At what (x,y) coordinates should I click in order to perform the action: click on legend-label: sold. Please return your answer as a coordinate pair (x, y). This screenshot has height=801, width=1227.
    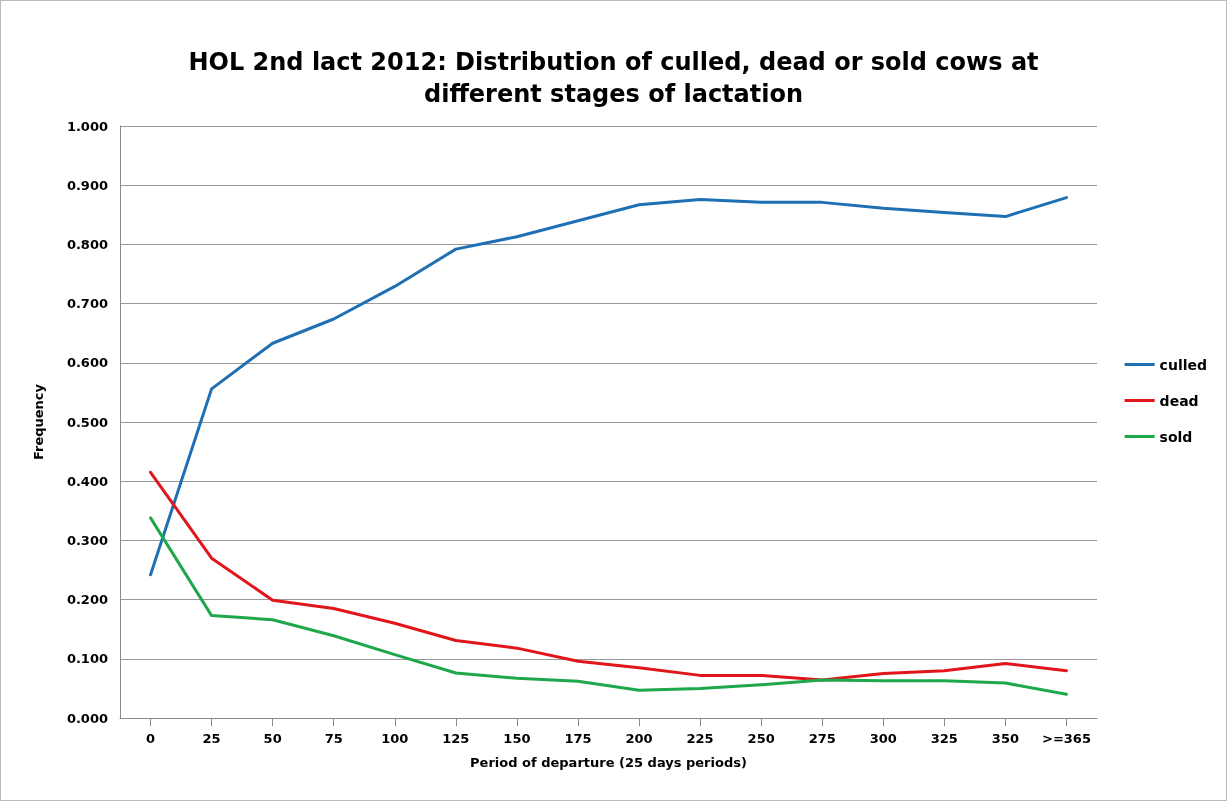
    Looking at the image, I should click on (1176, 436).